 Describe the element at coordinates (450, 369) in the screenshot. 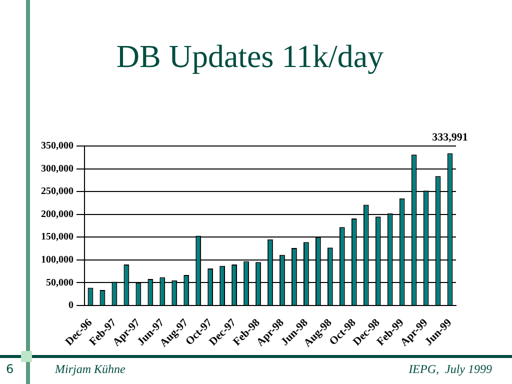

I see `text: IEPG, July 1999` at that location.